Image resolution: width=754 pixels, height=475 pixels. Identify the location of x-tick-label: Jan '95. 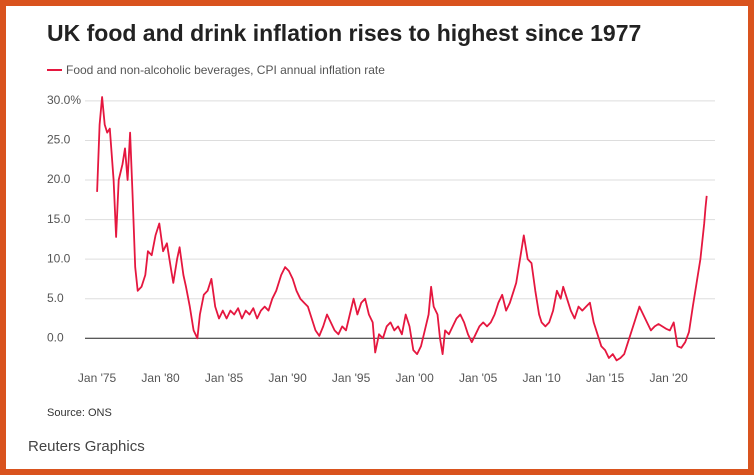
(351, 378).